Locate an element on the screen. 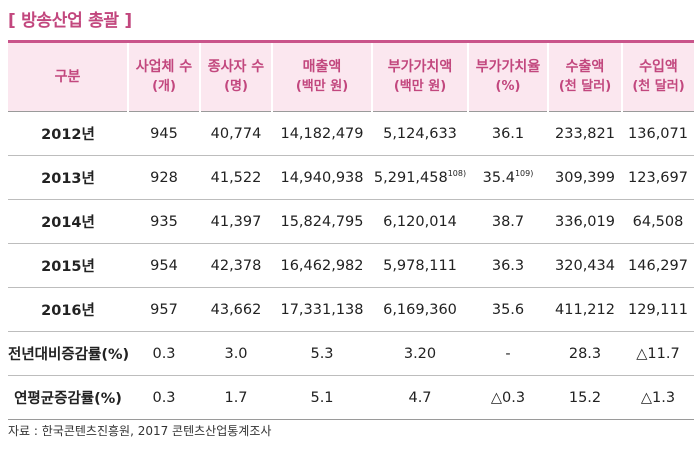 The height and width of the screenshot is (450, 699). table-cell: 42,378 is located at coordinates (236, 265).